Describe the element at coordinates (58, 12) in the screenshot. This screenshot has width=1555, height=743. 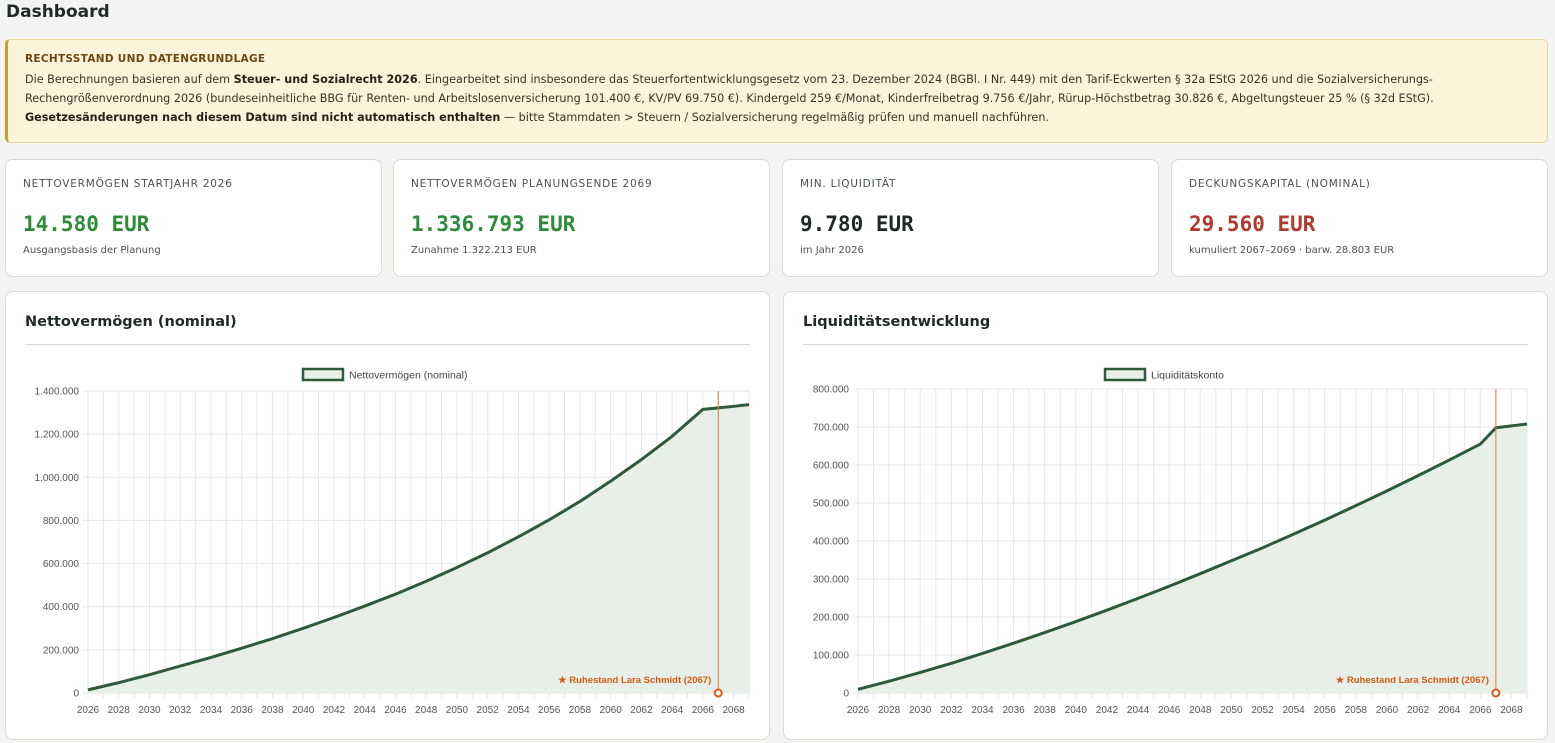
I see `page-title: Dashboard` at that location.